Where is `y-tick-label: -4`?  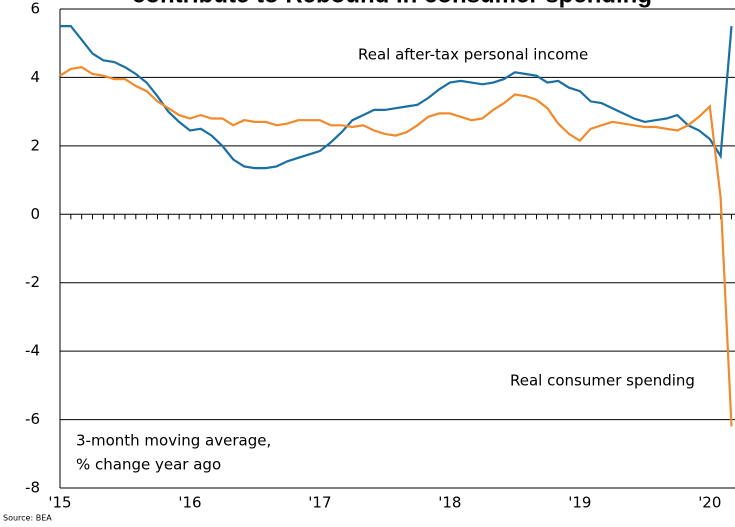 y-tick-label: -4 is located at coordinates (32, 351).